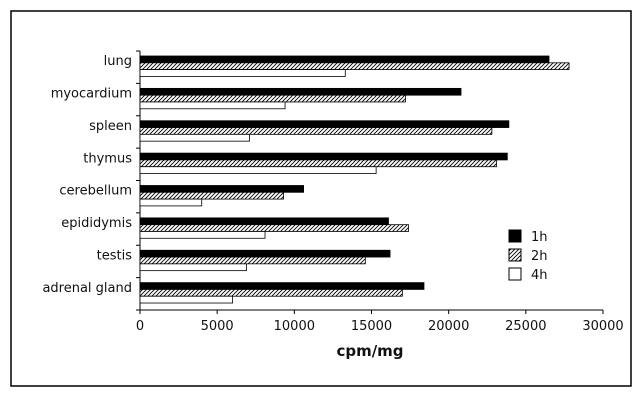 The width and height of the screenshot is (642, 397). What do you see at coordinates (525, 326) in the screenshot?
I see `x-tick-label: 25000` at bounding box center [525, 326].